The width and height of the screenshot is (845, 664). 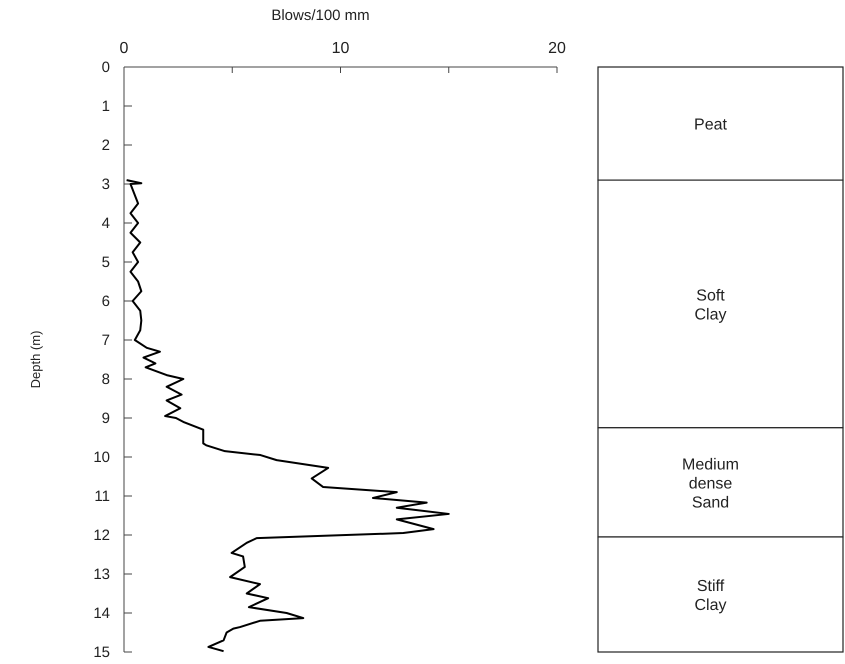 What do you see at coordinates (106, 262) in the screenshot?
I see `y-tick-label: 5` at bounding box center [106, 262].